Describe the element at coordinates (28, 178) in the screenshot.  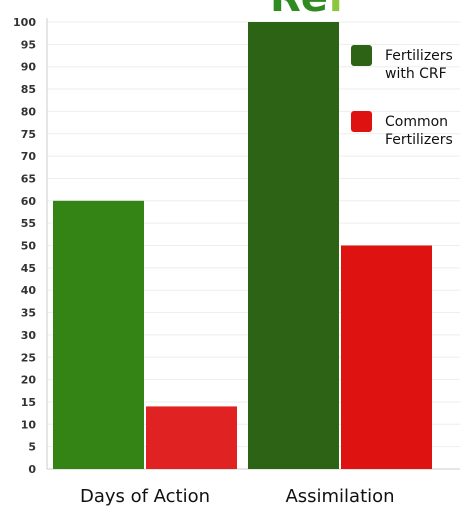
I see `y-tick-label: 65` at that location.